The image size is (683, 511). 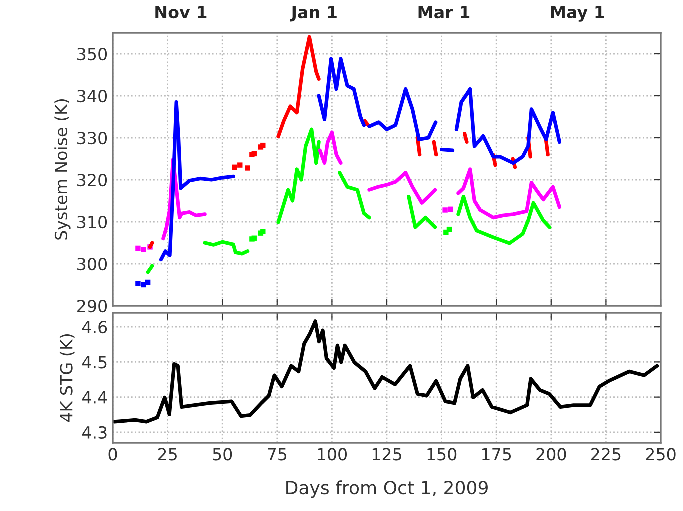 I want to click on x-tick-label: 250, so click(x=661, y=454).